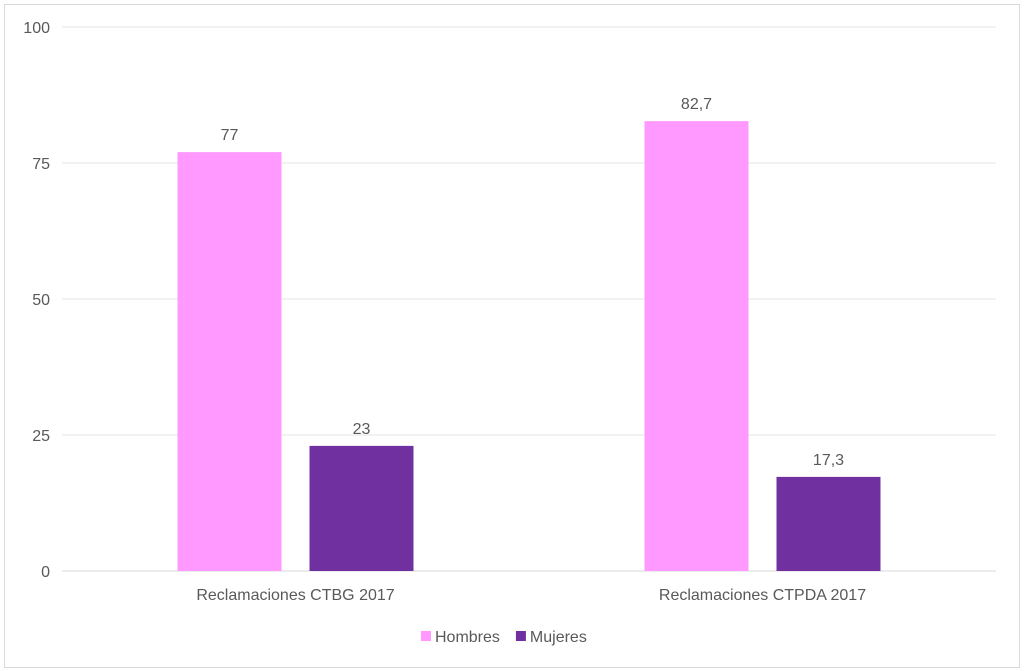 The image size is (1024, 671). Describe the element at coordinates (696, 104) in the screenshot. I see `data-label: 82,7` at that location.